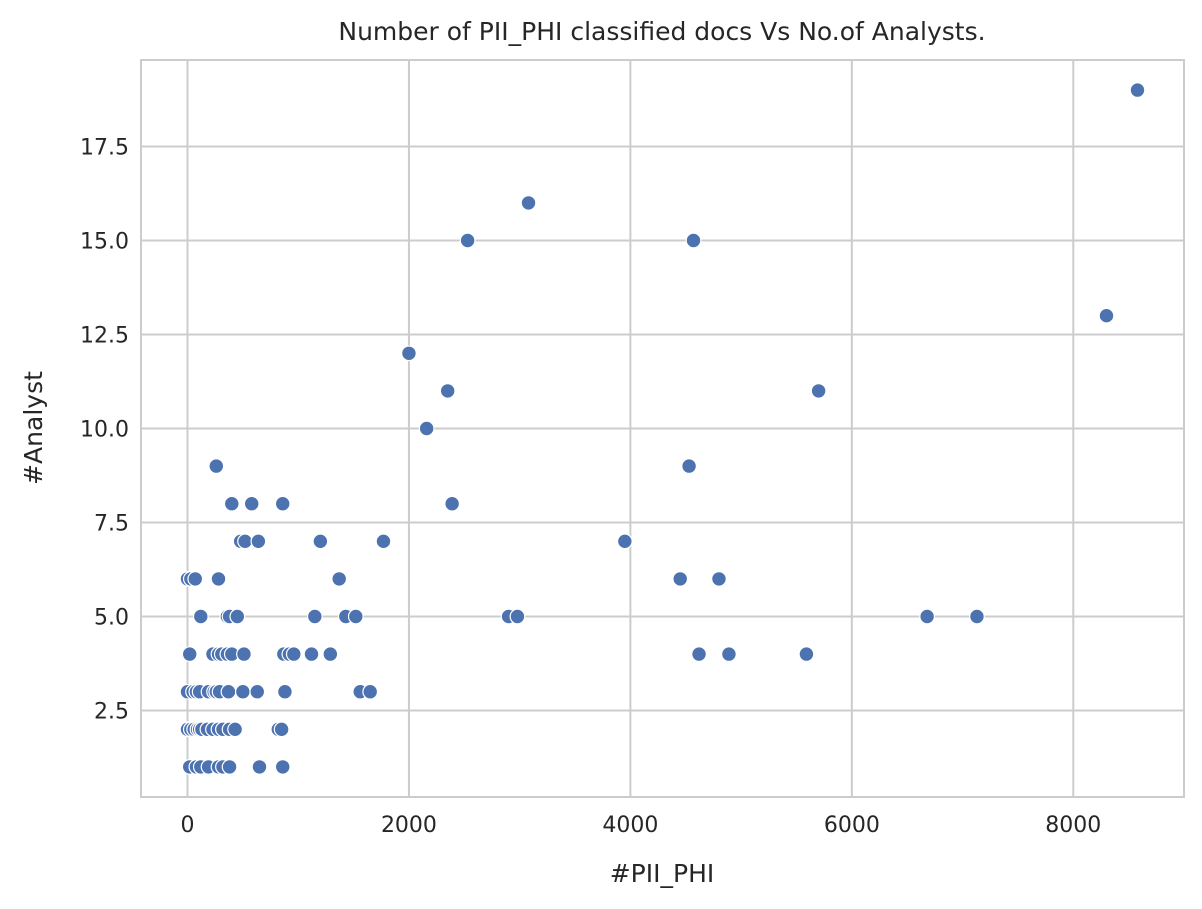  I want to click on y-tick-label: 5.0, so click(111, 618).